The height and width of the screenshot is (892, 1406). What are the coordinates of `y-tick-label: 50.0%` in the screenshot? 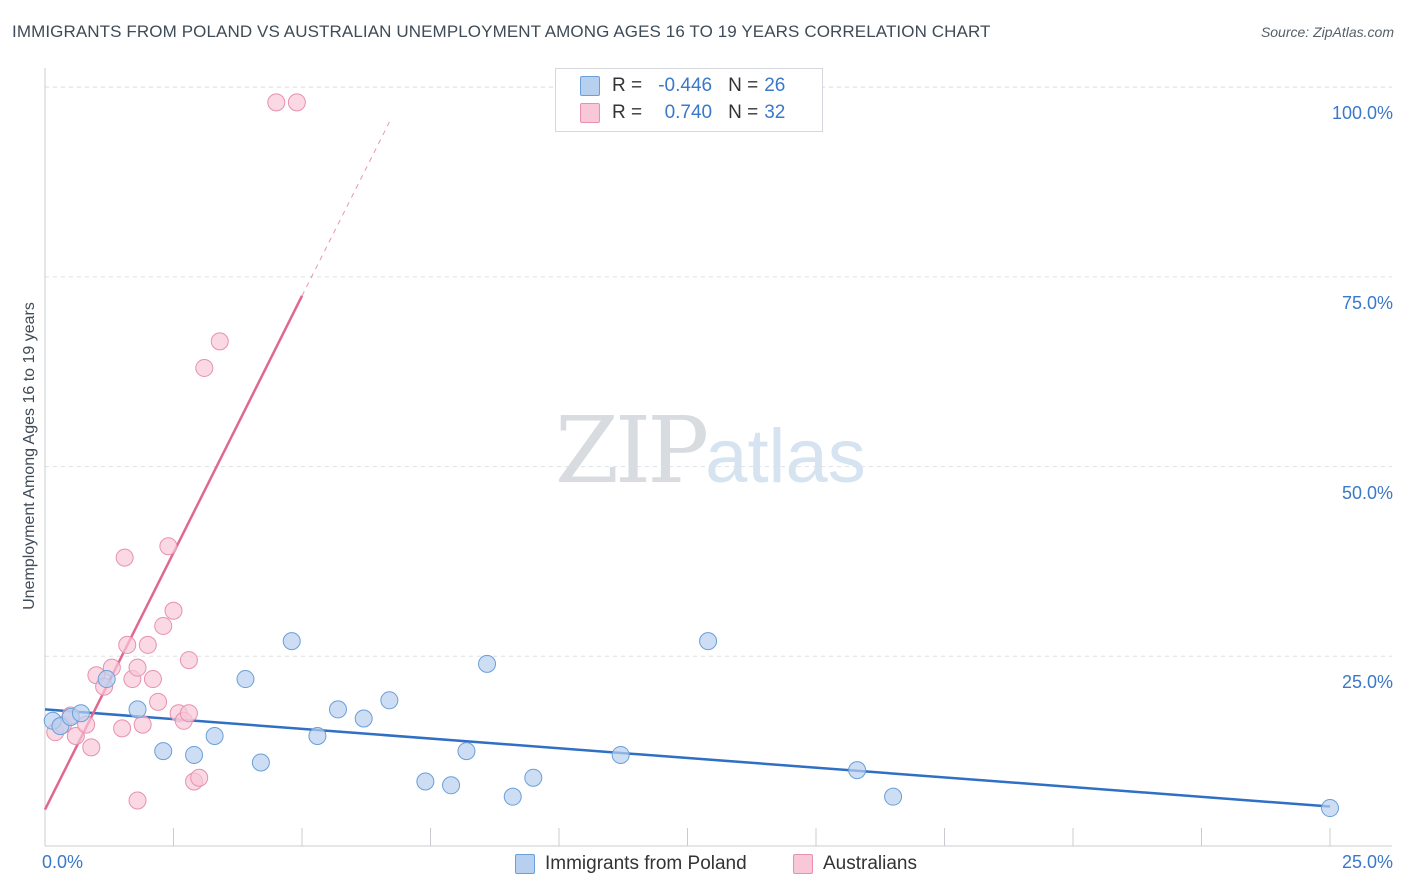 It's located at (1367, 492).